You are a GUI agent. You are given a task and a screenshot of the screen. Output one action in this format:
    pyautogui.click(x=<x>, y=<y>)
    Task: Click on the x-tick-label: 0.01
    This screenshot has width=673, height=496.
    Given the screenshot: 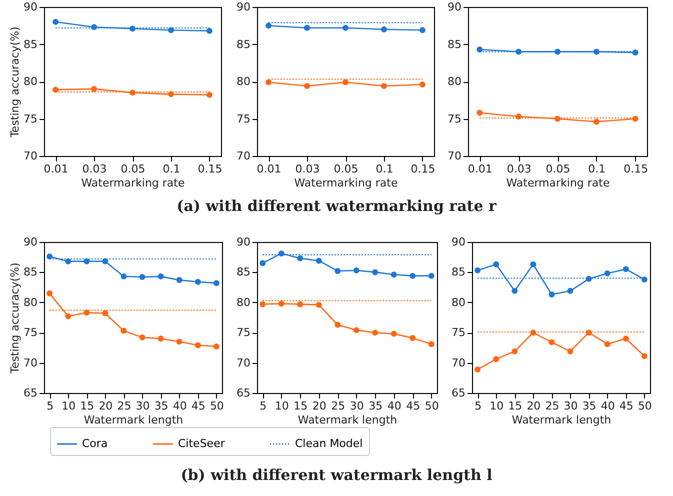 What is the action you would take?
    pyautogui.click(x=56, y=169)
    